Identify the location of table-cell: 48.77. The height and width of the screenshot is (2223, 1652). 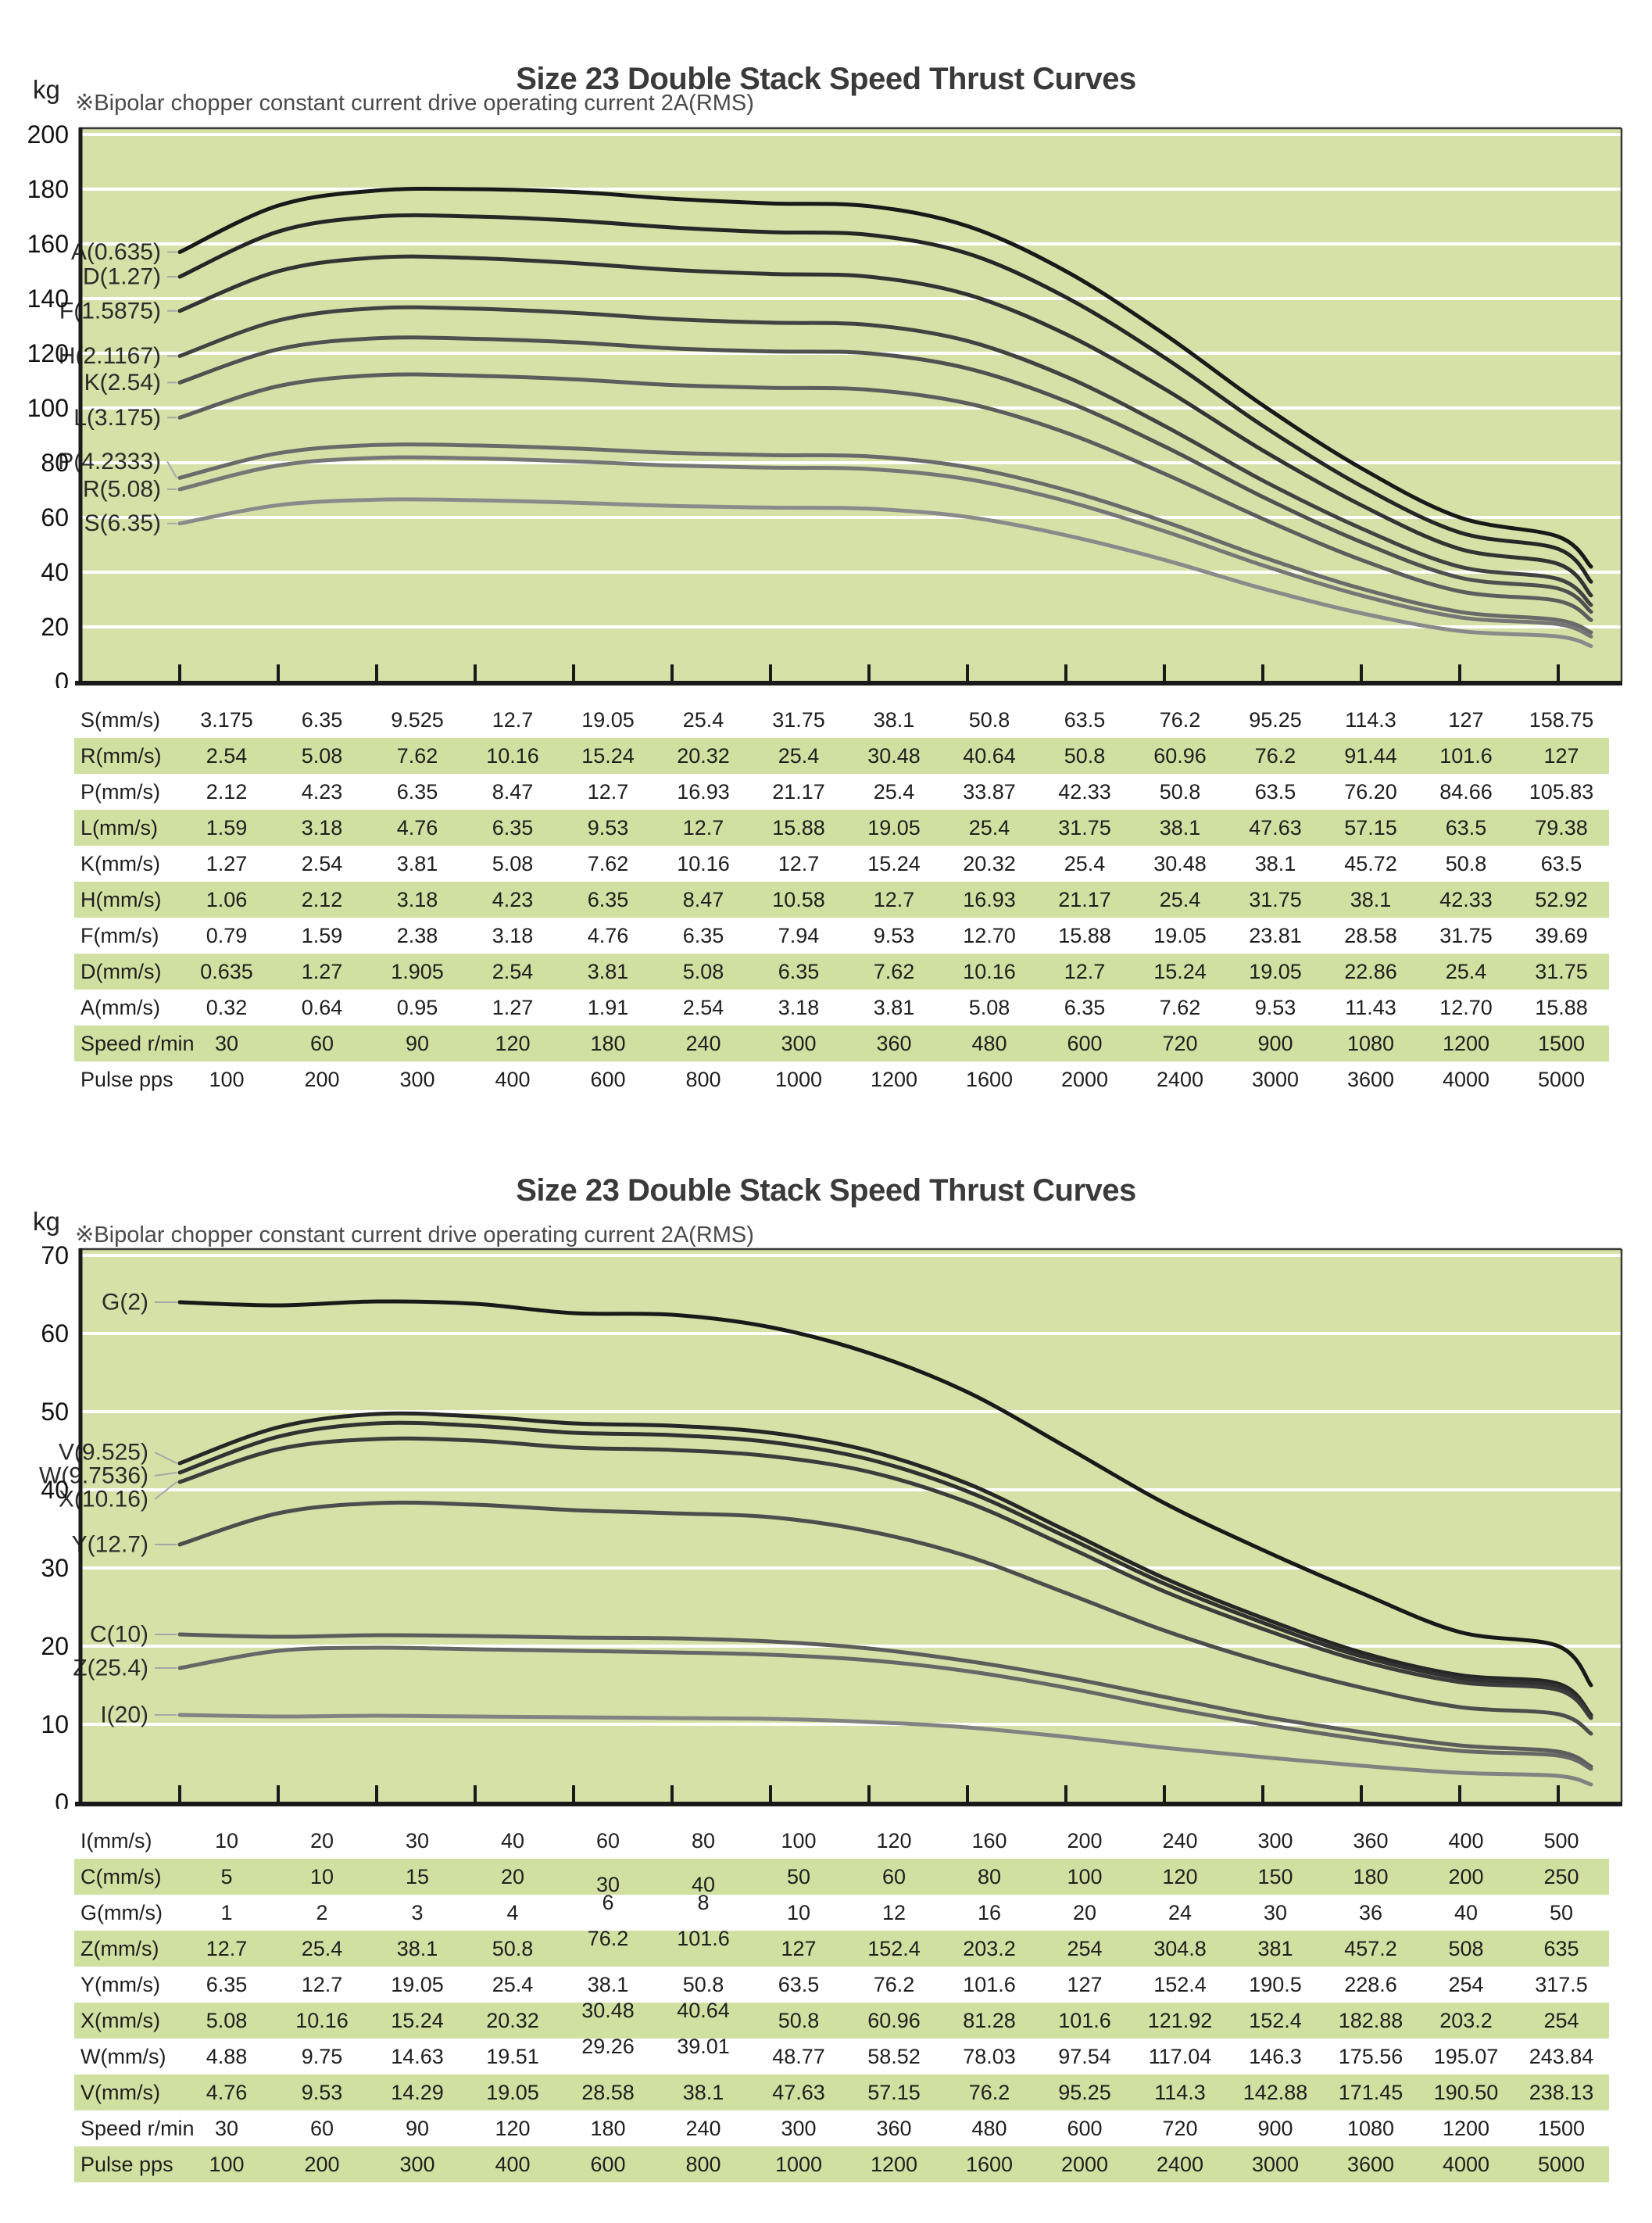
(798, 2056).